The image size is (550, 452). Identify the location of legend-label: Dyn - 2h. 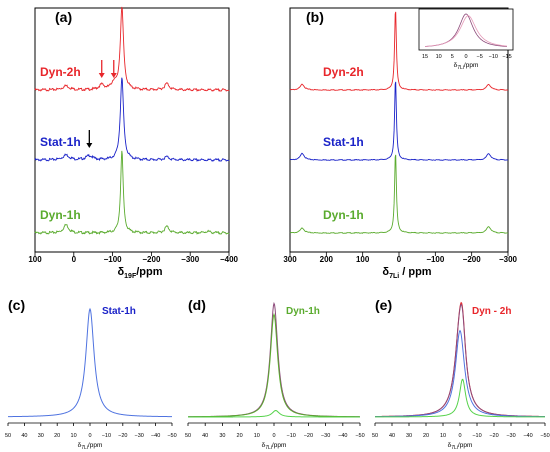
(491, 311).